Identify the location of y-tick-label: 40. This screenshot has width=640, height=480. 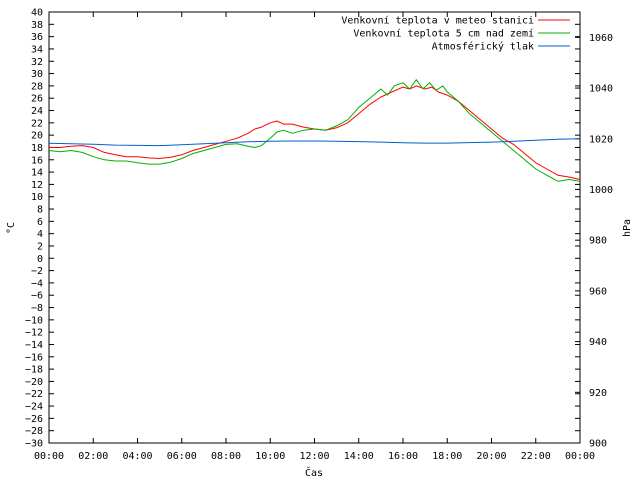
(37, 13).